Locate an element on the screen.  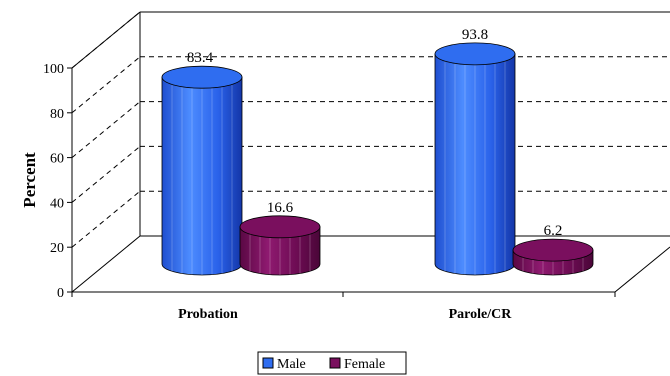
legend-label-male: Male is located at coordinates (291, 364).